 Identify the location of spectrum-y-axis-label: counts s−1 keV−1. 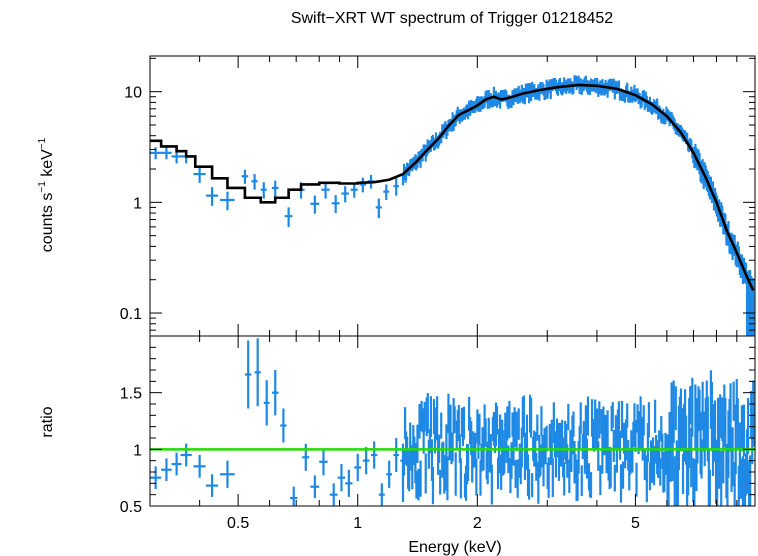
(46, 194).